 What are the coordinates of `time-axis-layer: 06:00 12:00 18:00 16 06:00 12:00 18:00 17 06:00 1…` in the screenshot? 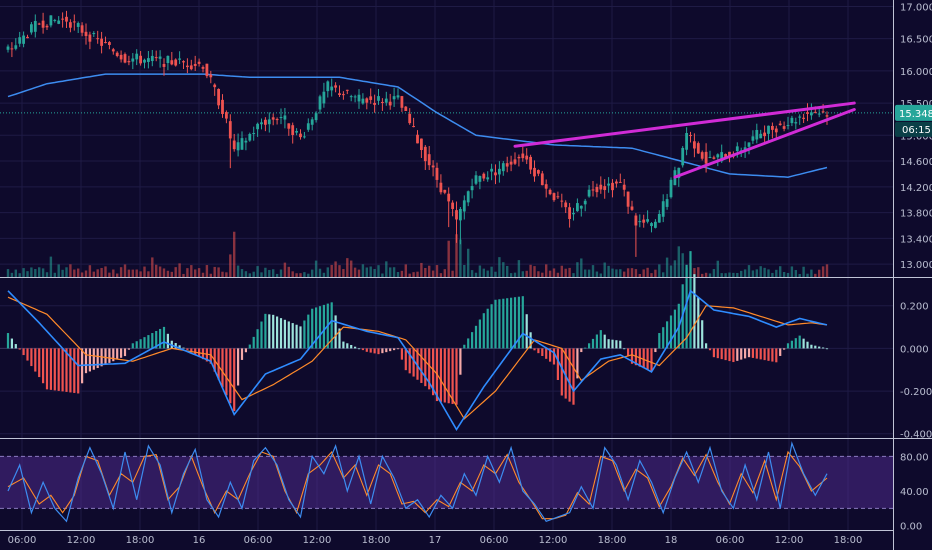 It's located at (435, 540).